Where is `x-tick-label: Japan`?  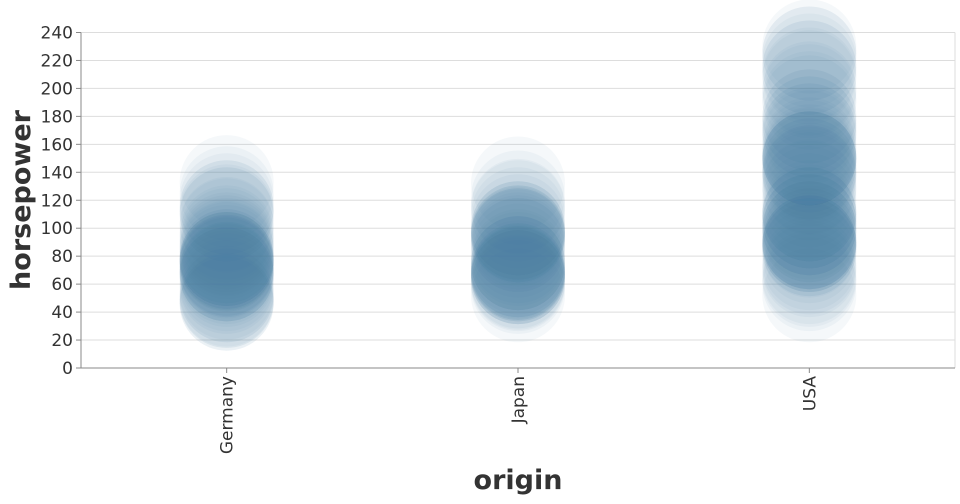
x-tick-label: Japan is located at coordinates (519, 400).